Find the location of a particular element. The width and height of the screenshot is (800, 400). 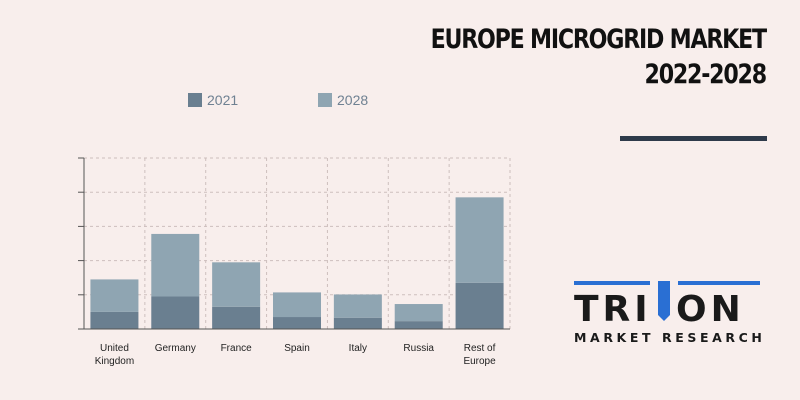

triton-logo: TRI ON MARKET RESEARCH is located at coordinates (668, 313).